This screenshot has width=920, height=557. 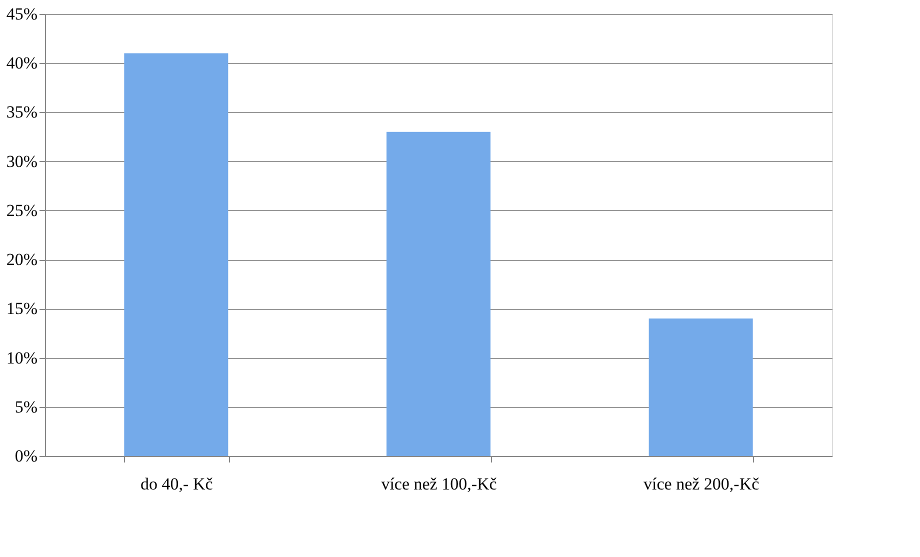 I want to click on y-tick-label: 35%, so click(x=22, y=112).